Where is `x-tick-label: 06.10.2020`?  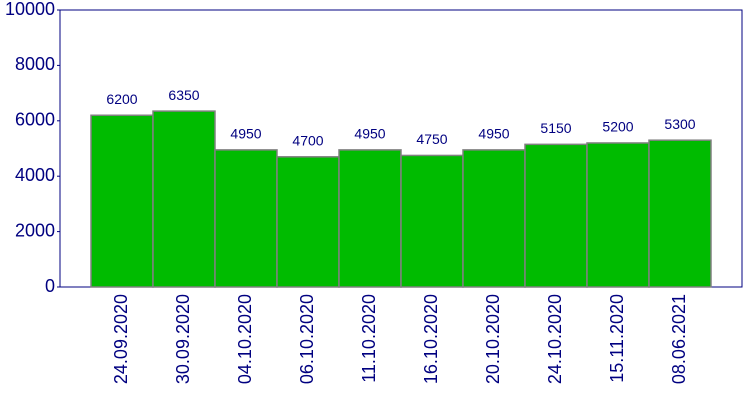 x-tick-label: 06.10.2020 is located at coordinates (307, 339).